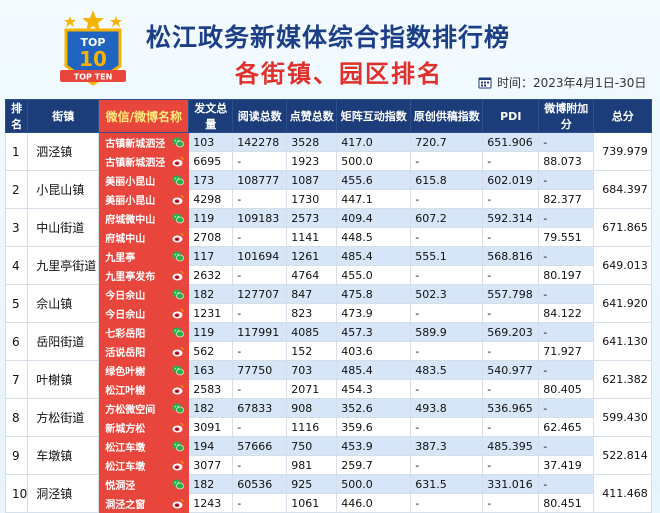 The image size is (660, 513). I want to click on rank-cell: 8, so click(16, 417).